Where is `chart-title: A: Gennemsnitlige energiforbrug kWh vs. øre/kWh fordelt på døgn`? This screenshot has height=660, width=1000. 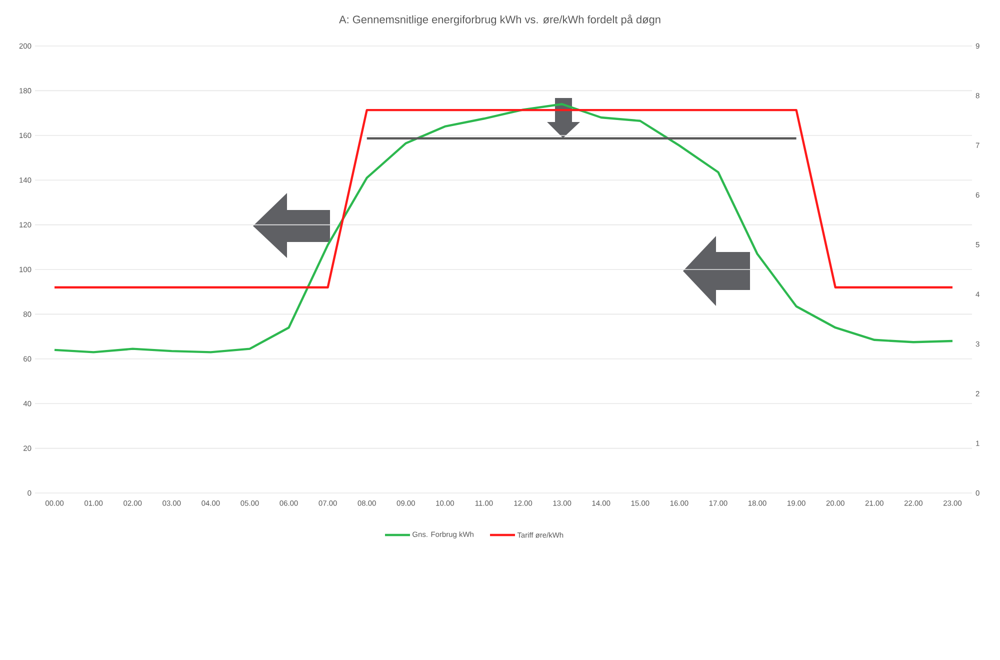
chart-title: A: Gennemsnitlige energiforbrug kWh vs. øre/kWh fordelt på døgn is located at coordinates (499, 20).